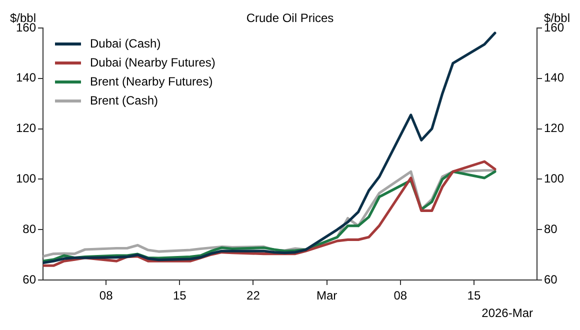  I want to click on y2-tick-label: 100, so click(554, 179).